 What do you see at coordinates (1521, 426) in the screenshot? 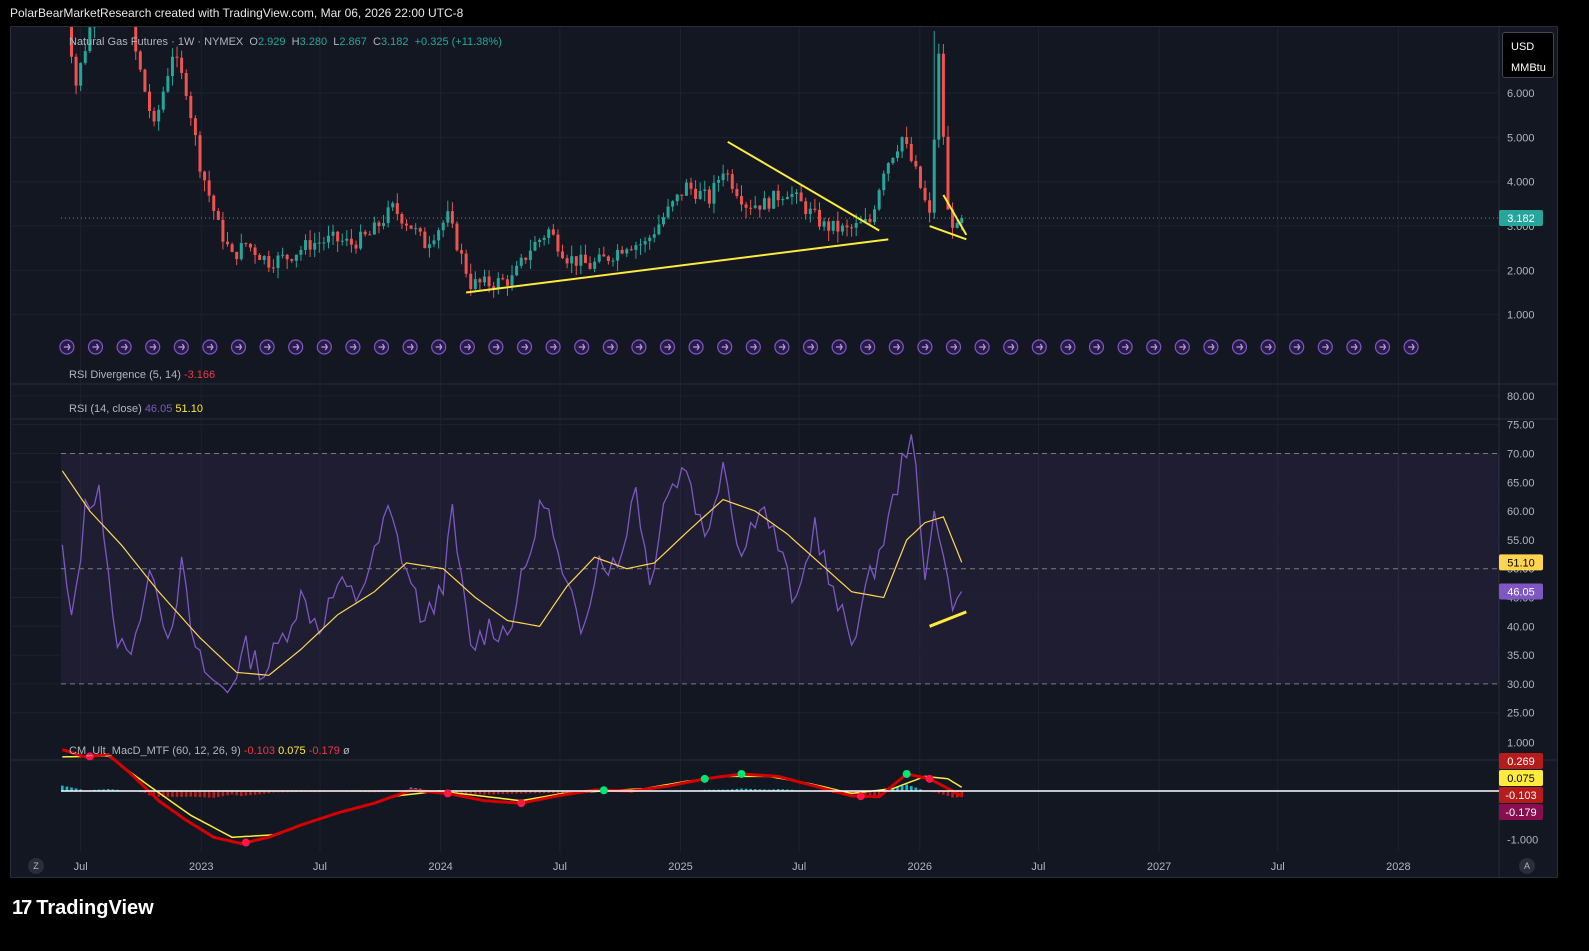
I see `rsi-tick-label: 75.00` at bounding box center [1521, 426].